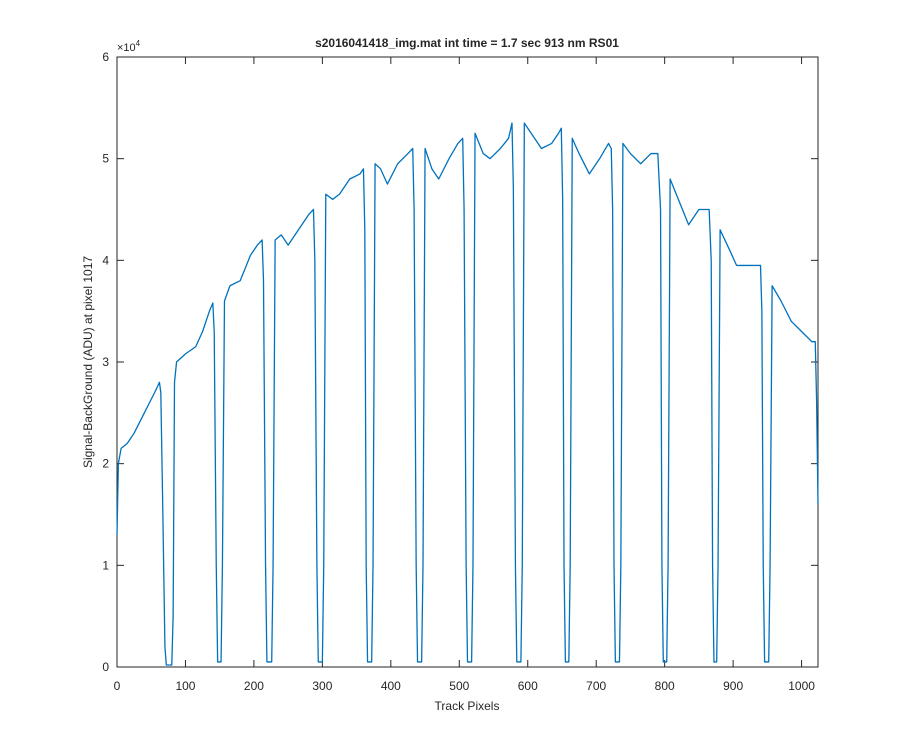 The image size is (900, 750). I want to click on x-tick-label: 0, so click(117, 686).